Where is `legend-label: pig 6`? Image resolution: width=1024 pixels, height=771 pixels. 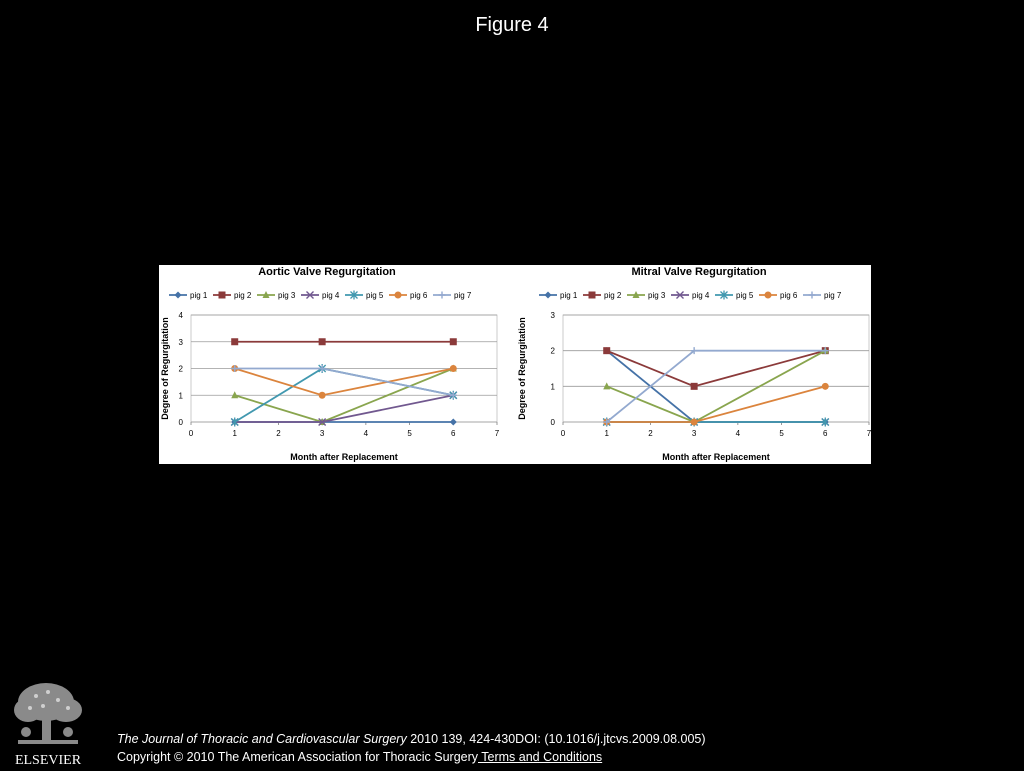 legend-label: pig 6 is located at coordinates (789, 295).